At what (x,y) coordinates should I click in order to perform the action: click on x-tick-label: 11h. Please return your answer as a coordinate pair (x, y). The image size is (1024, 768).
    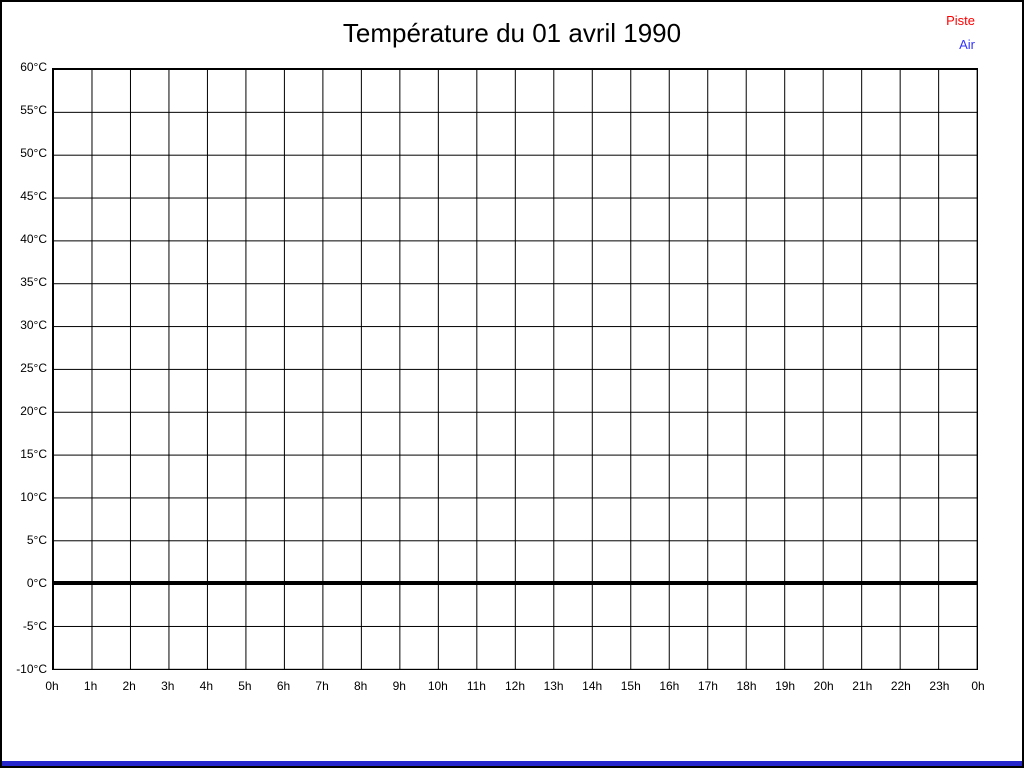
    Looking at the image, I should click on (476, 686).